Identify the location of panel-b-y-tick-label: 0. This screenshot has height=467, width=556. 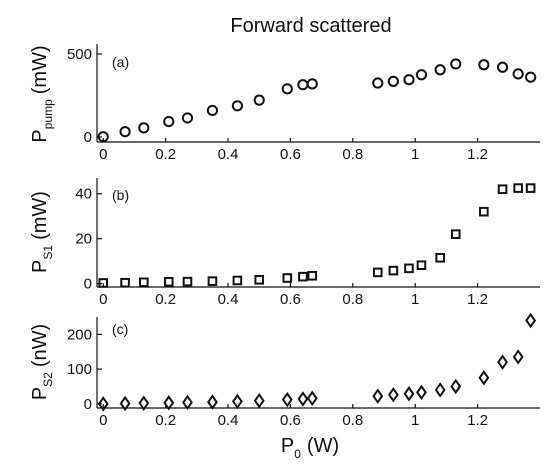
(88, 284).